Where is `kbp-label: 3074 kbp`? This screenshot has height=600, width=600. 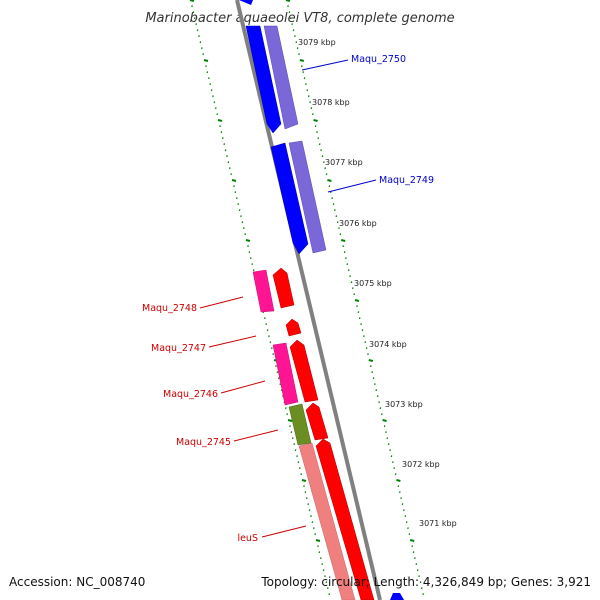 kbp-label: 3074 kbp is located at coordinates (388, 344).